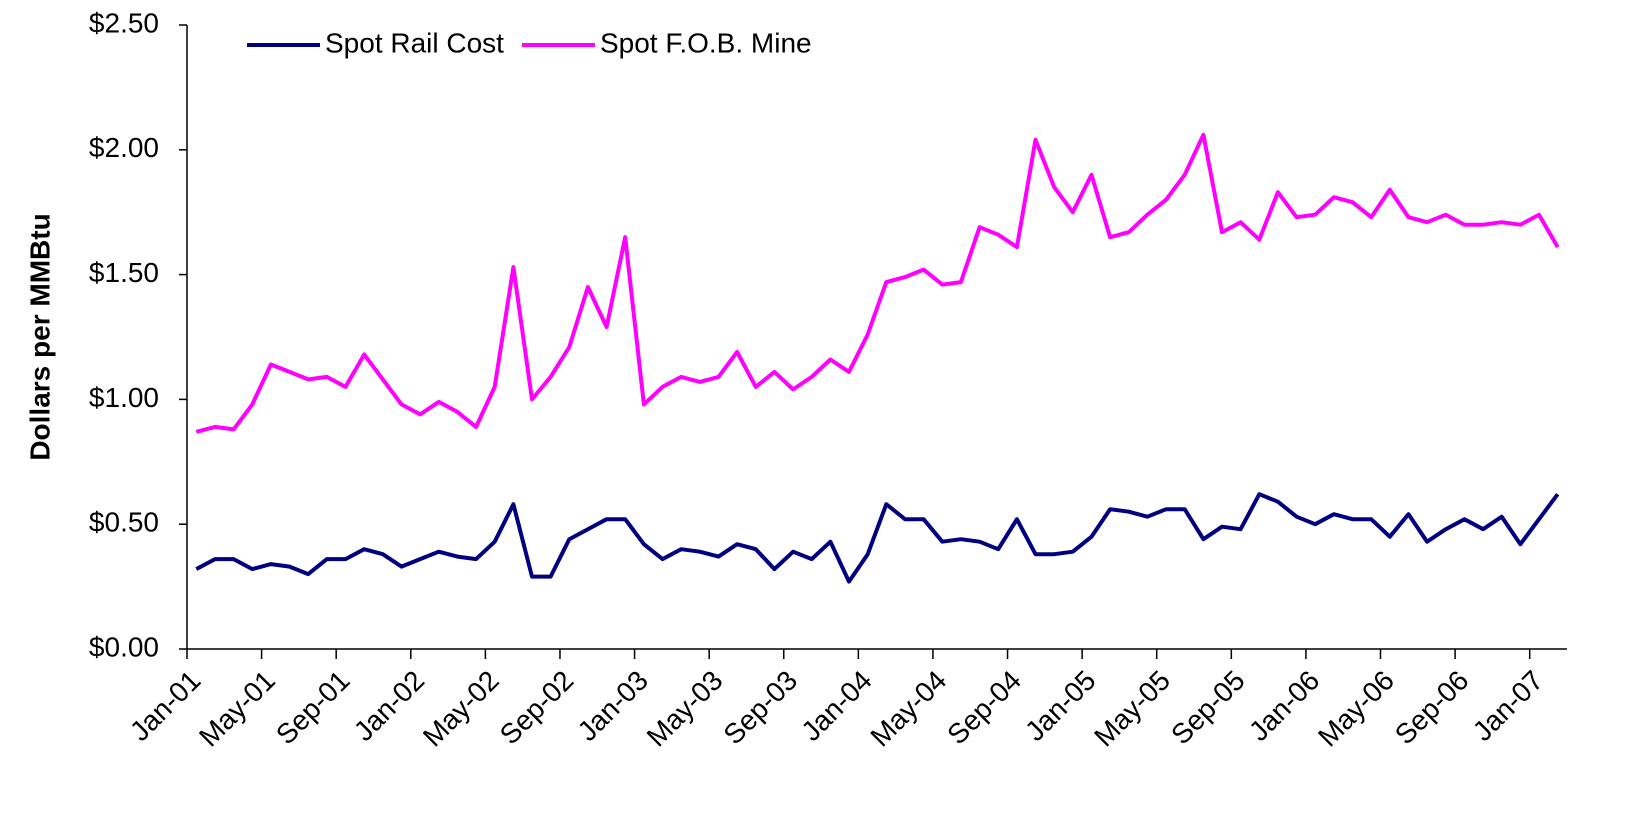 This screenshot has width=1639, height=832. Describe the element at coordinates (389, 706) in the screenshot. I see `x-tick-label: Jan-02` at that location.